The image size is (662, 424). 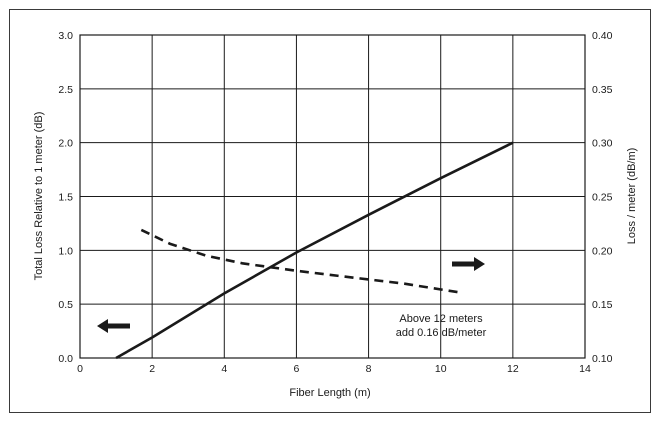 What do you see at coordinates (632, 196) in the screenshot?
I see `y-axis-right-label: Loss / meter (dB/m)` at bounding box center [632, 196].